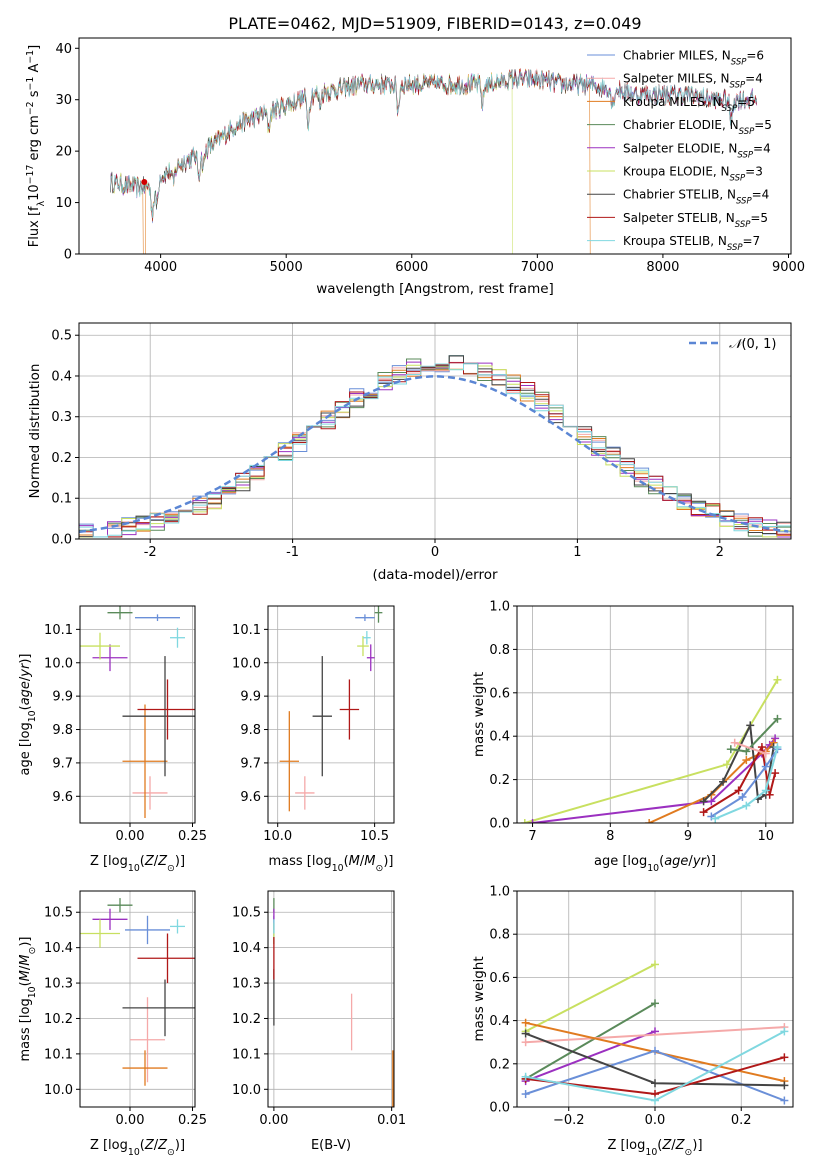 The height and width of the screenshot is (1170, 819). I want to click on x-tick-label: 9, so click(688, 836).